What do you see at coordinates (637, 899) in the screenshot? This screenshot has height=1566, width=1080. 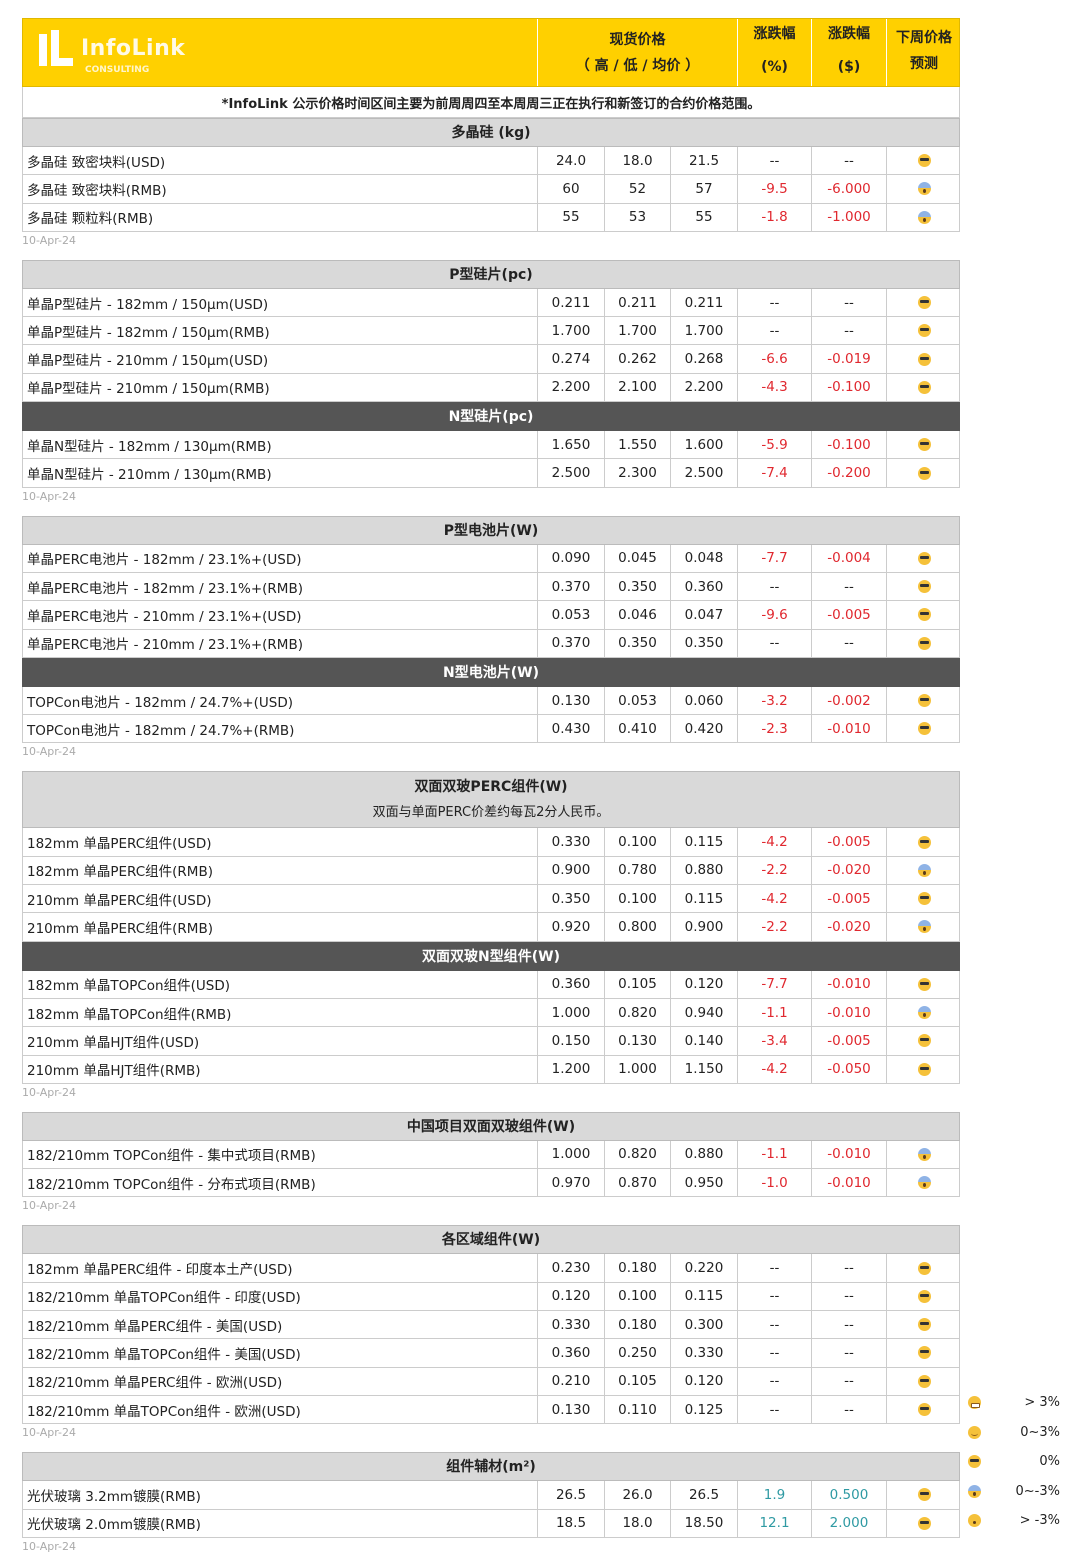 I see `price-low: 0.100` at bounding box center [637, 899].